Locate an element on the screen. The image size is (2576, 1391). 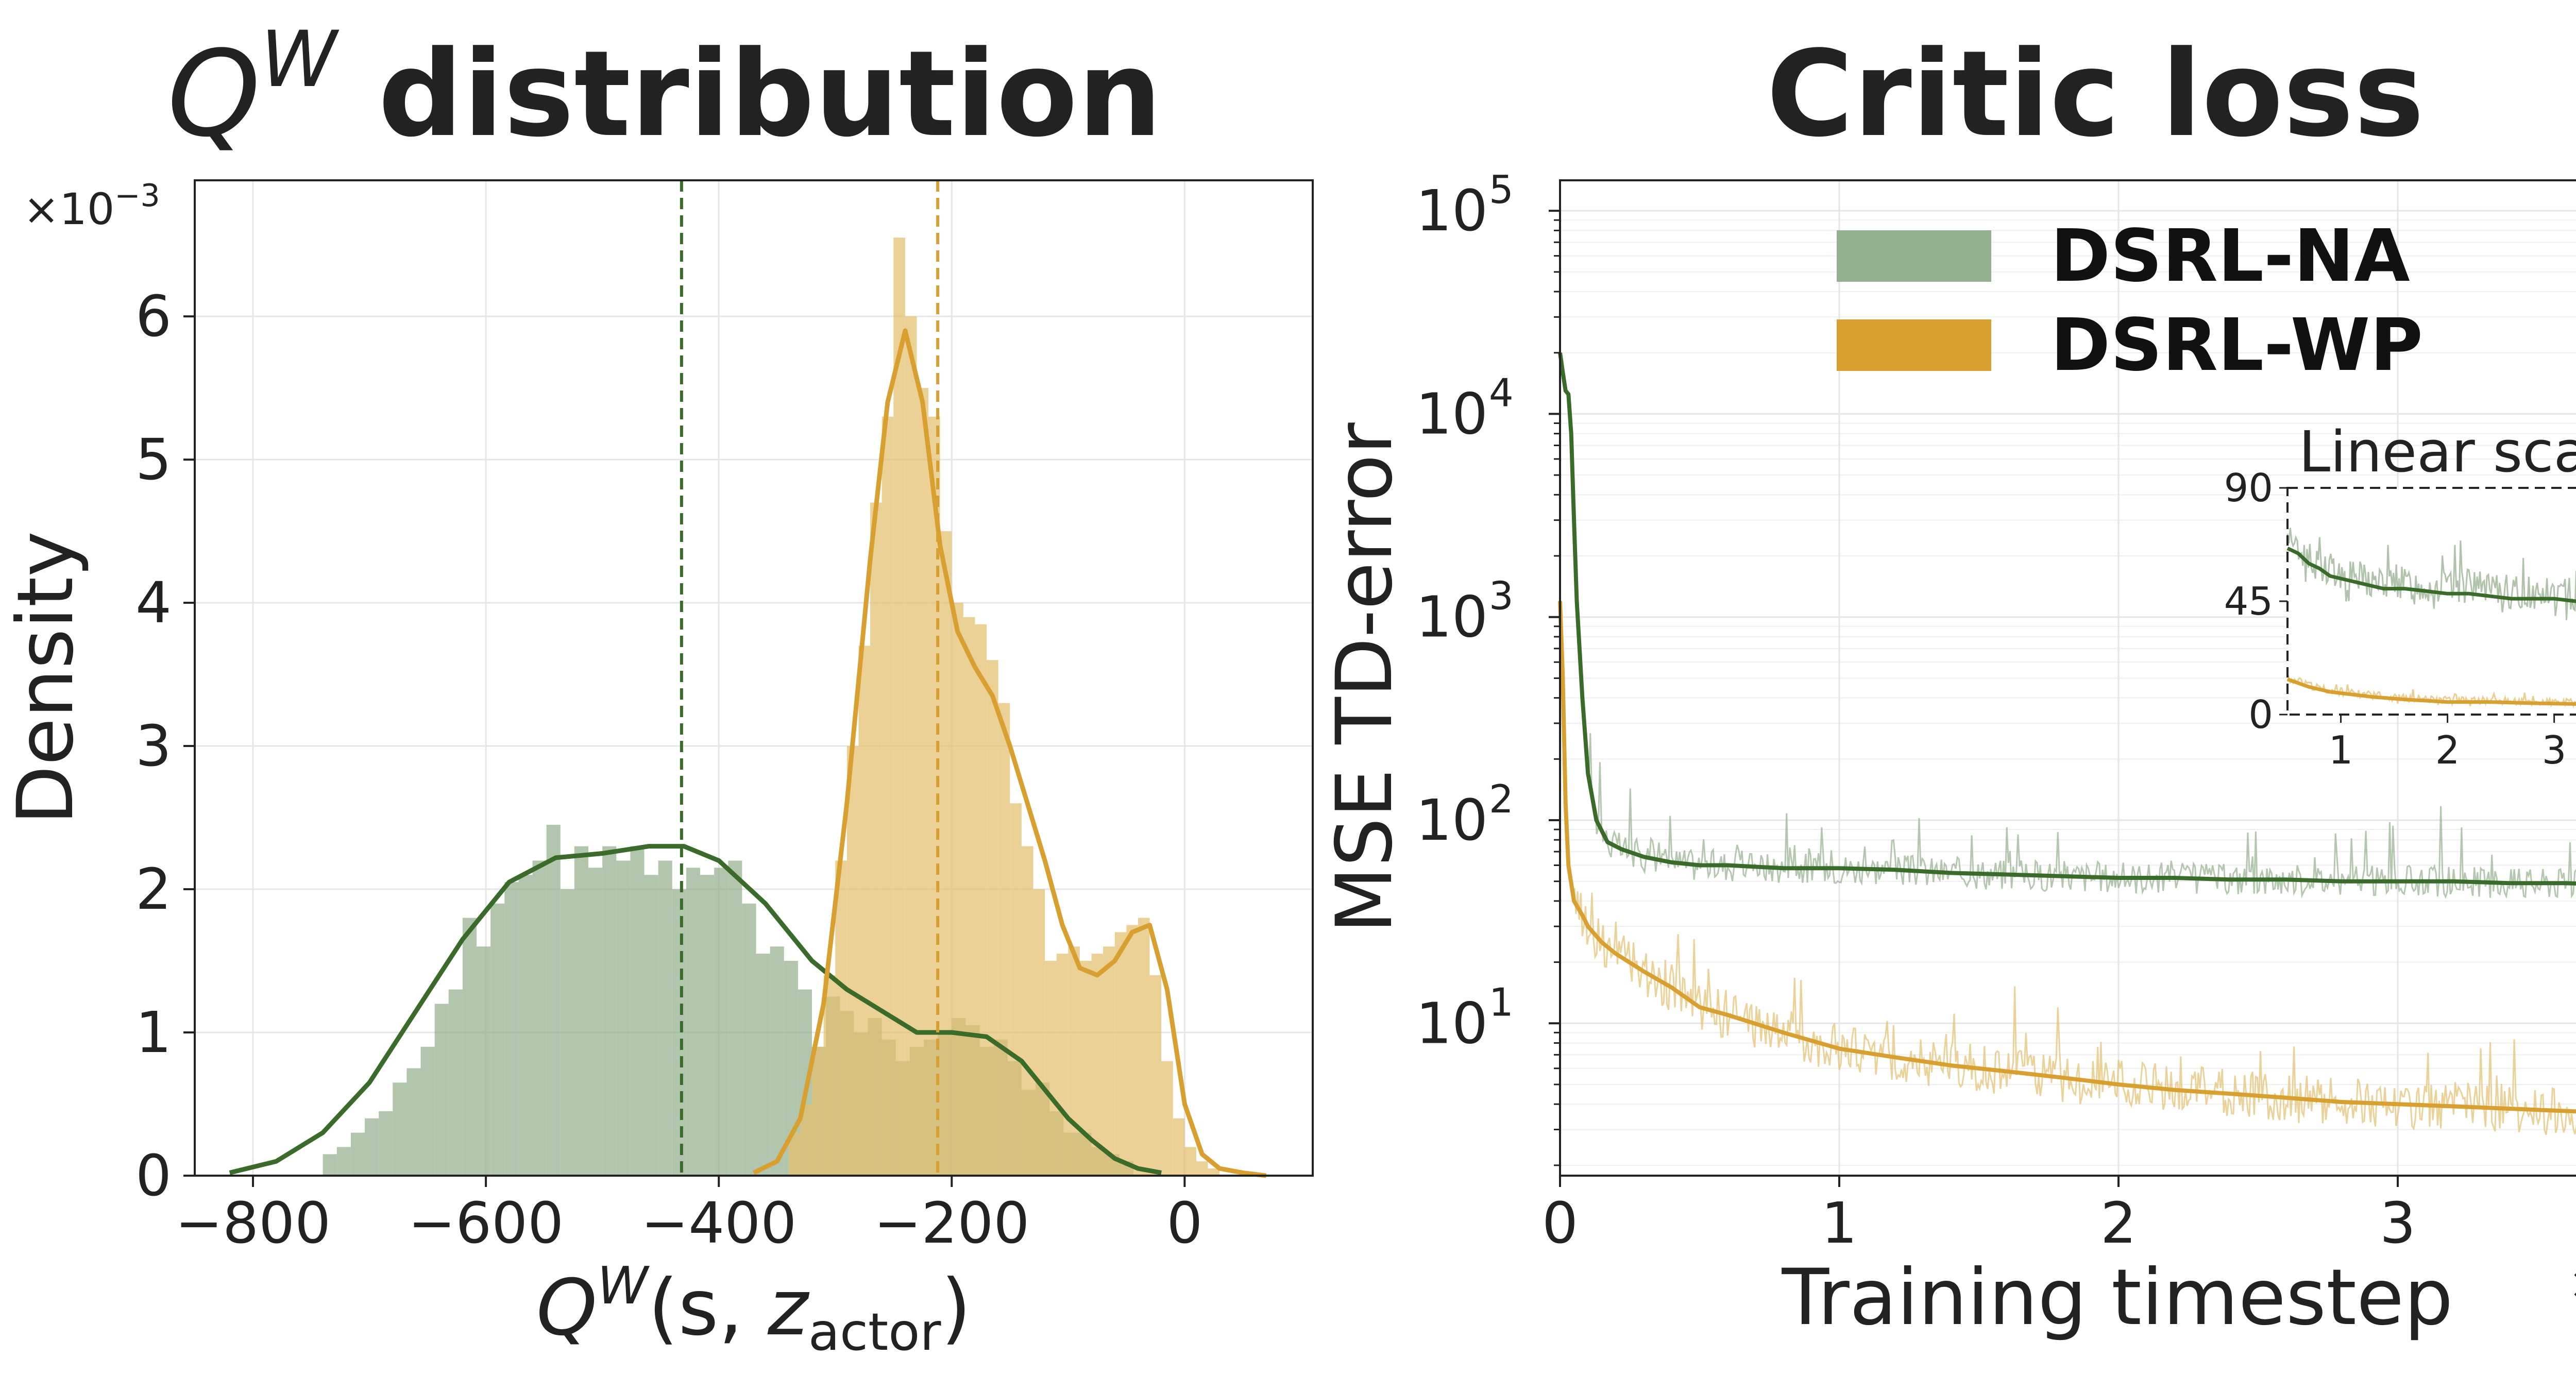
right-ytick-exponent: 5 is located at coordinates (1501, 189).